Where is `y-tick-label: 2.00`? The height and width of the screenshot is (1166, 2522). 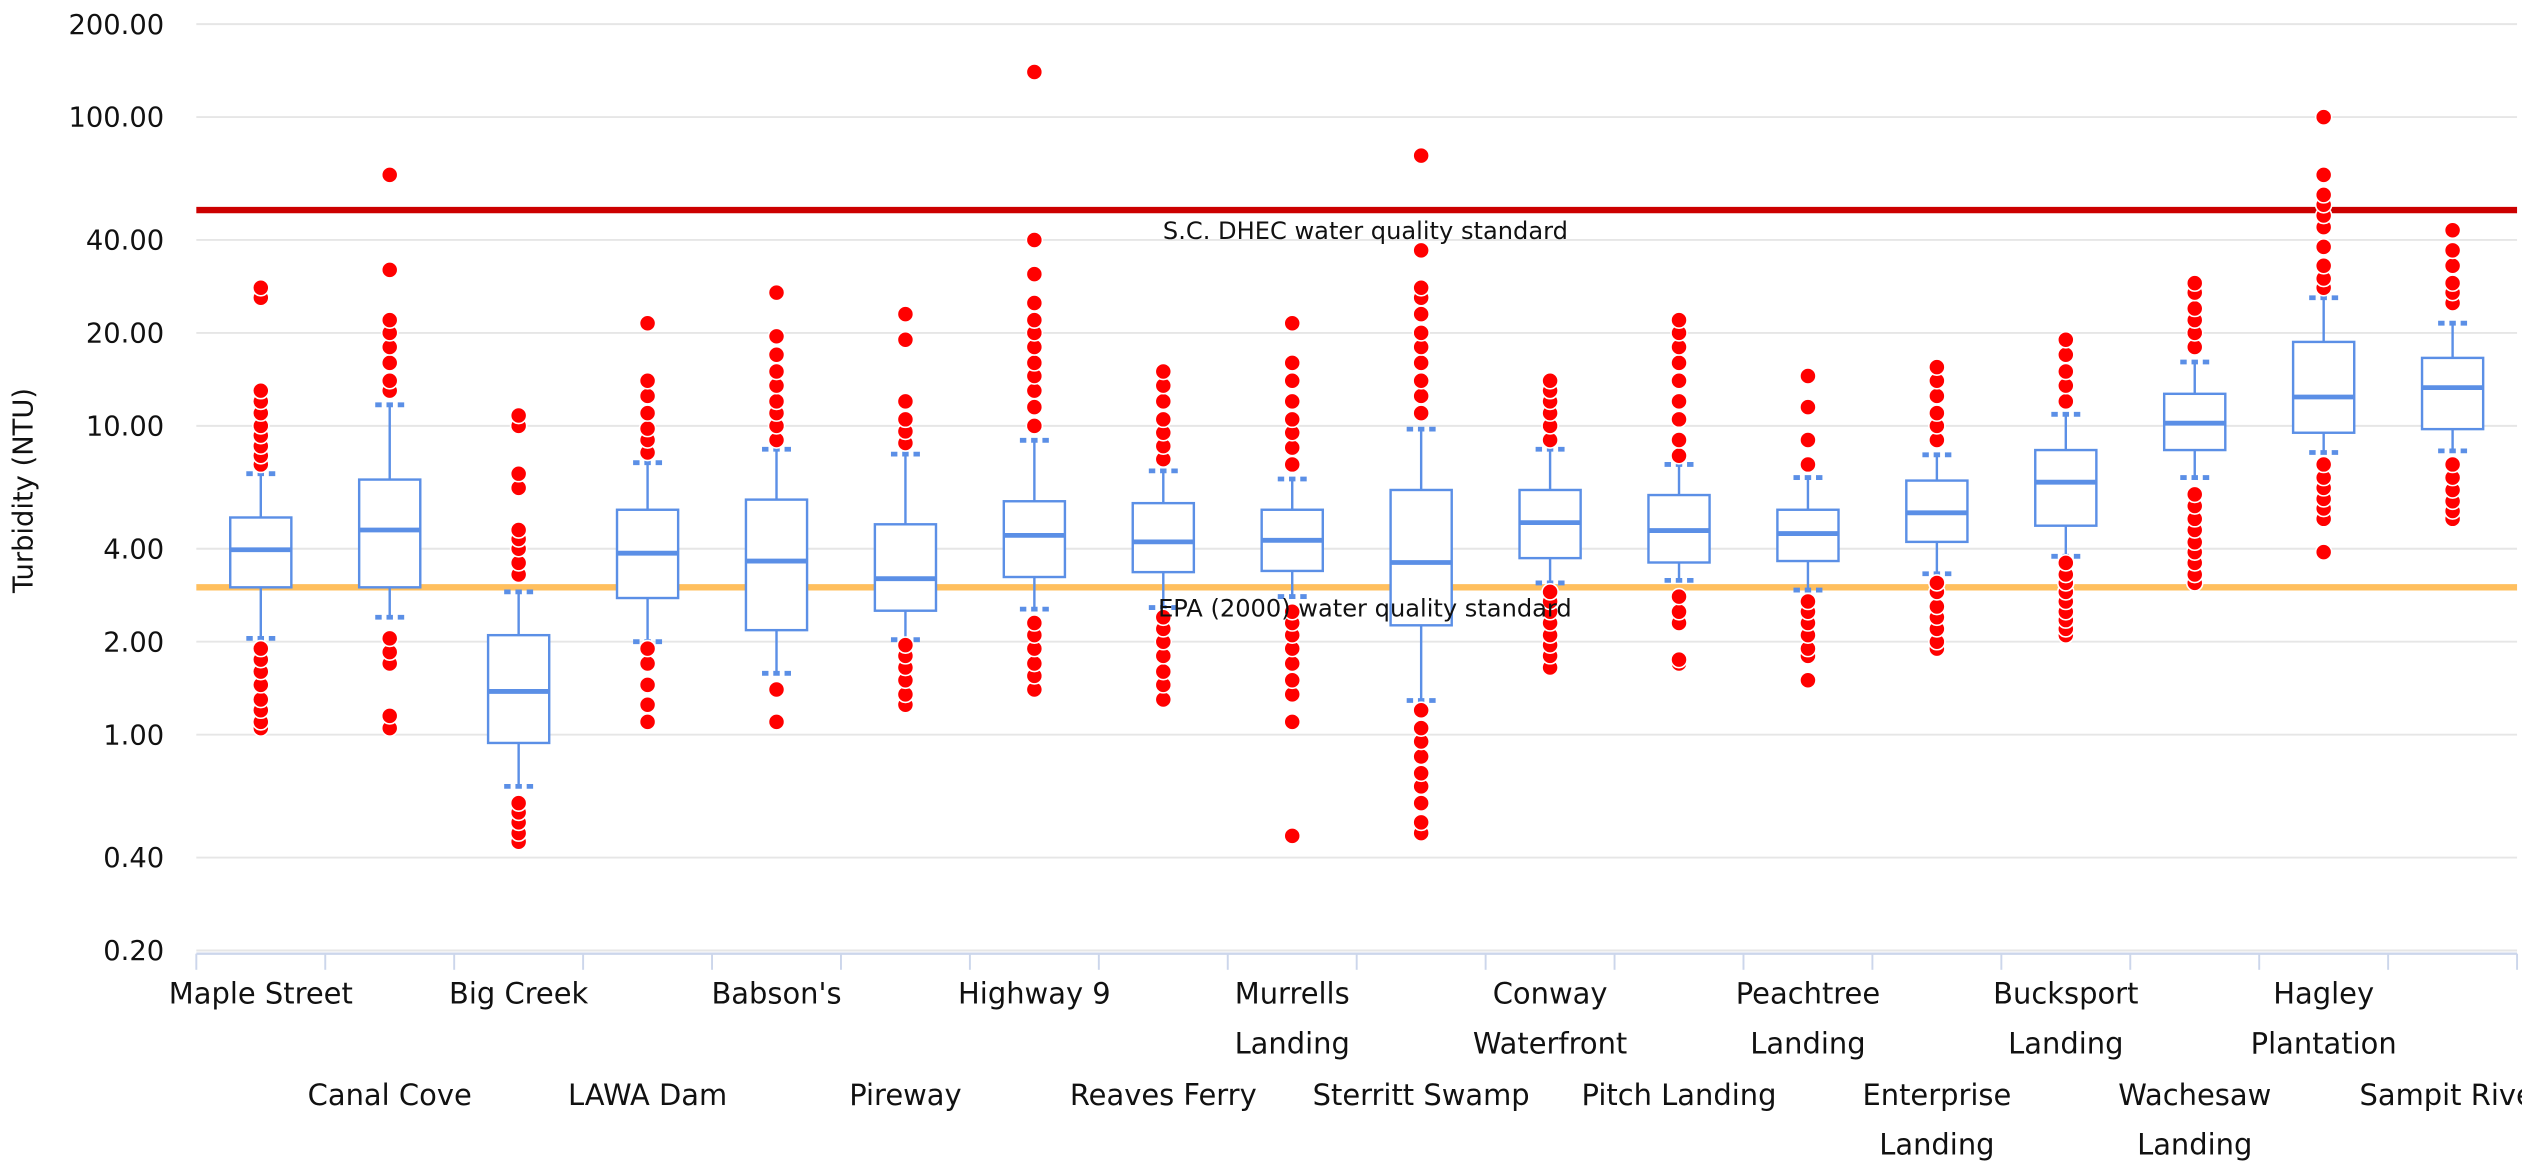 y-tick-label: 2.00 is located at coordinates (133, 642).